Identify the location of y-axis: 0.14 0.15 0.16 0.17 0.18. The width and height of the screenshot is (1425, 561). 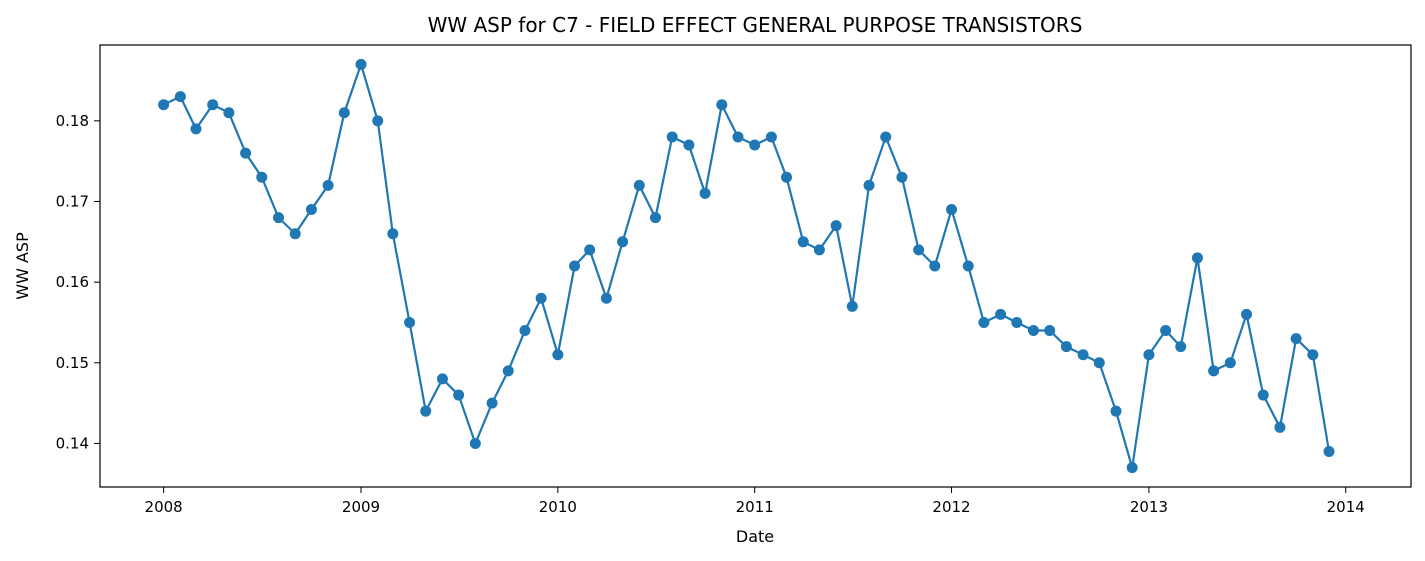
(78, 282).